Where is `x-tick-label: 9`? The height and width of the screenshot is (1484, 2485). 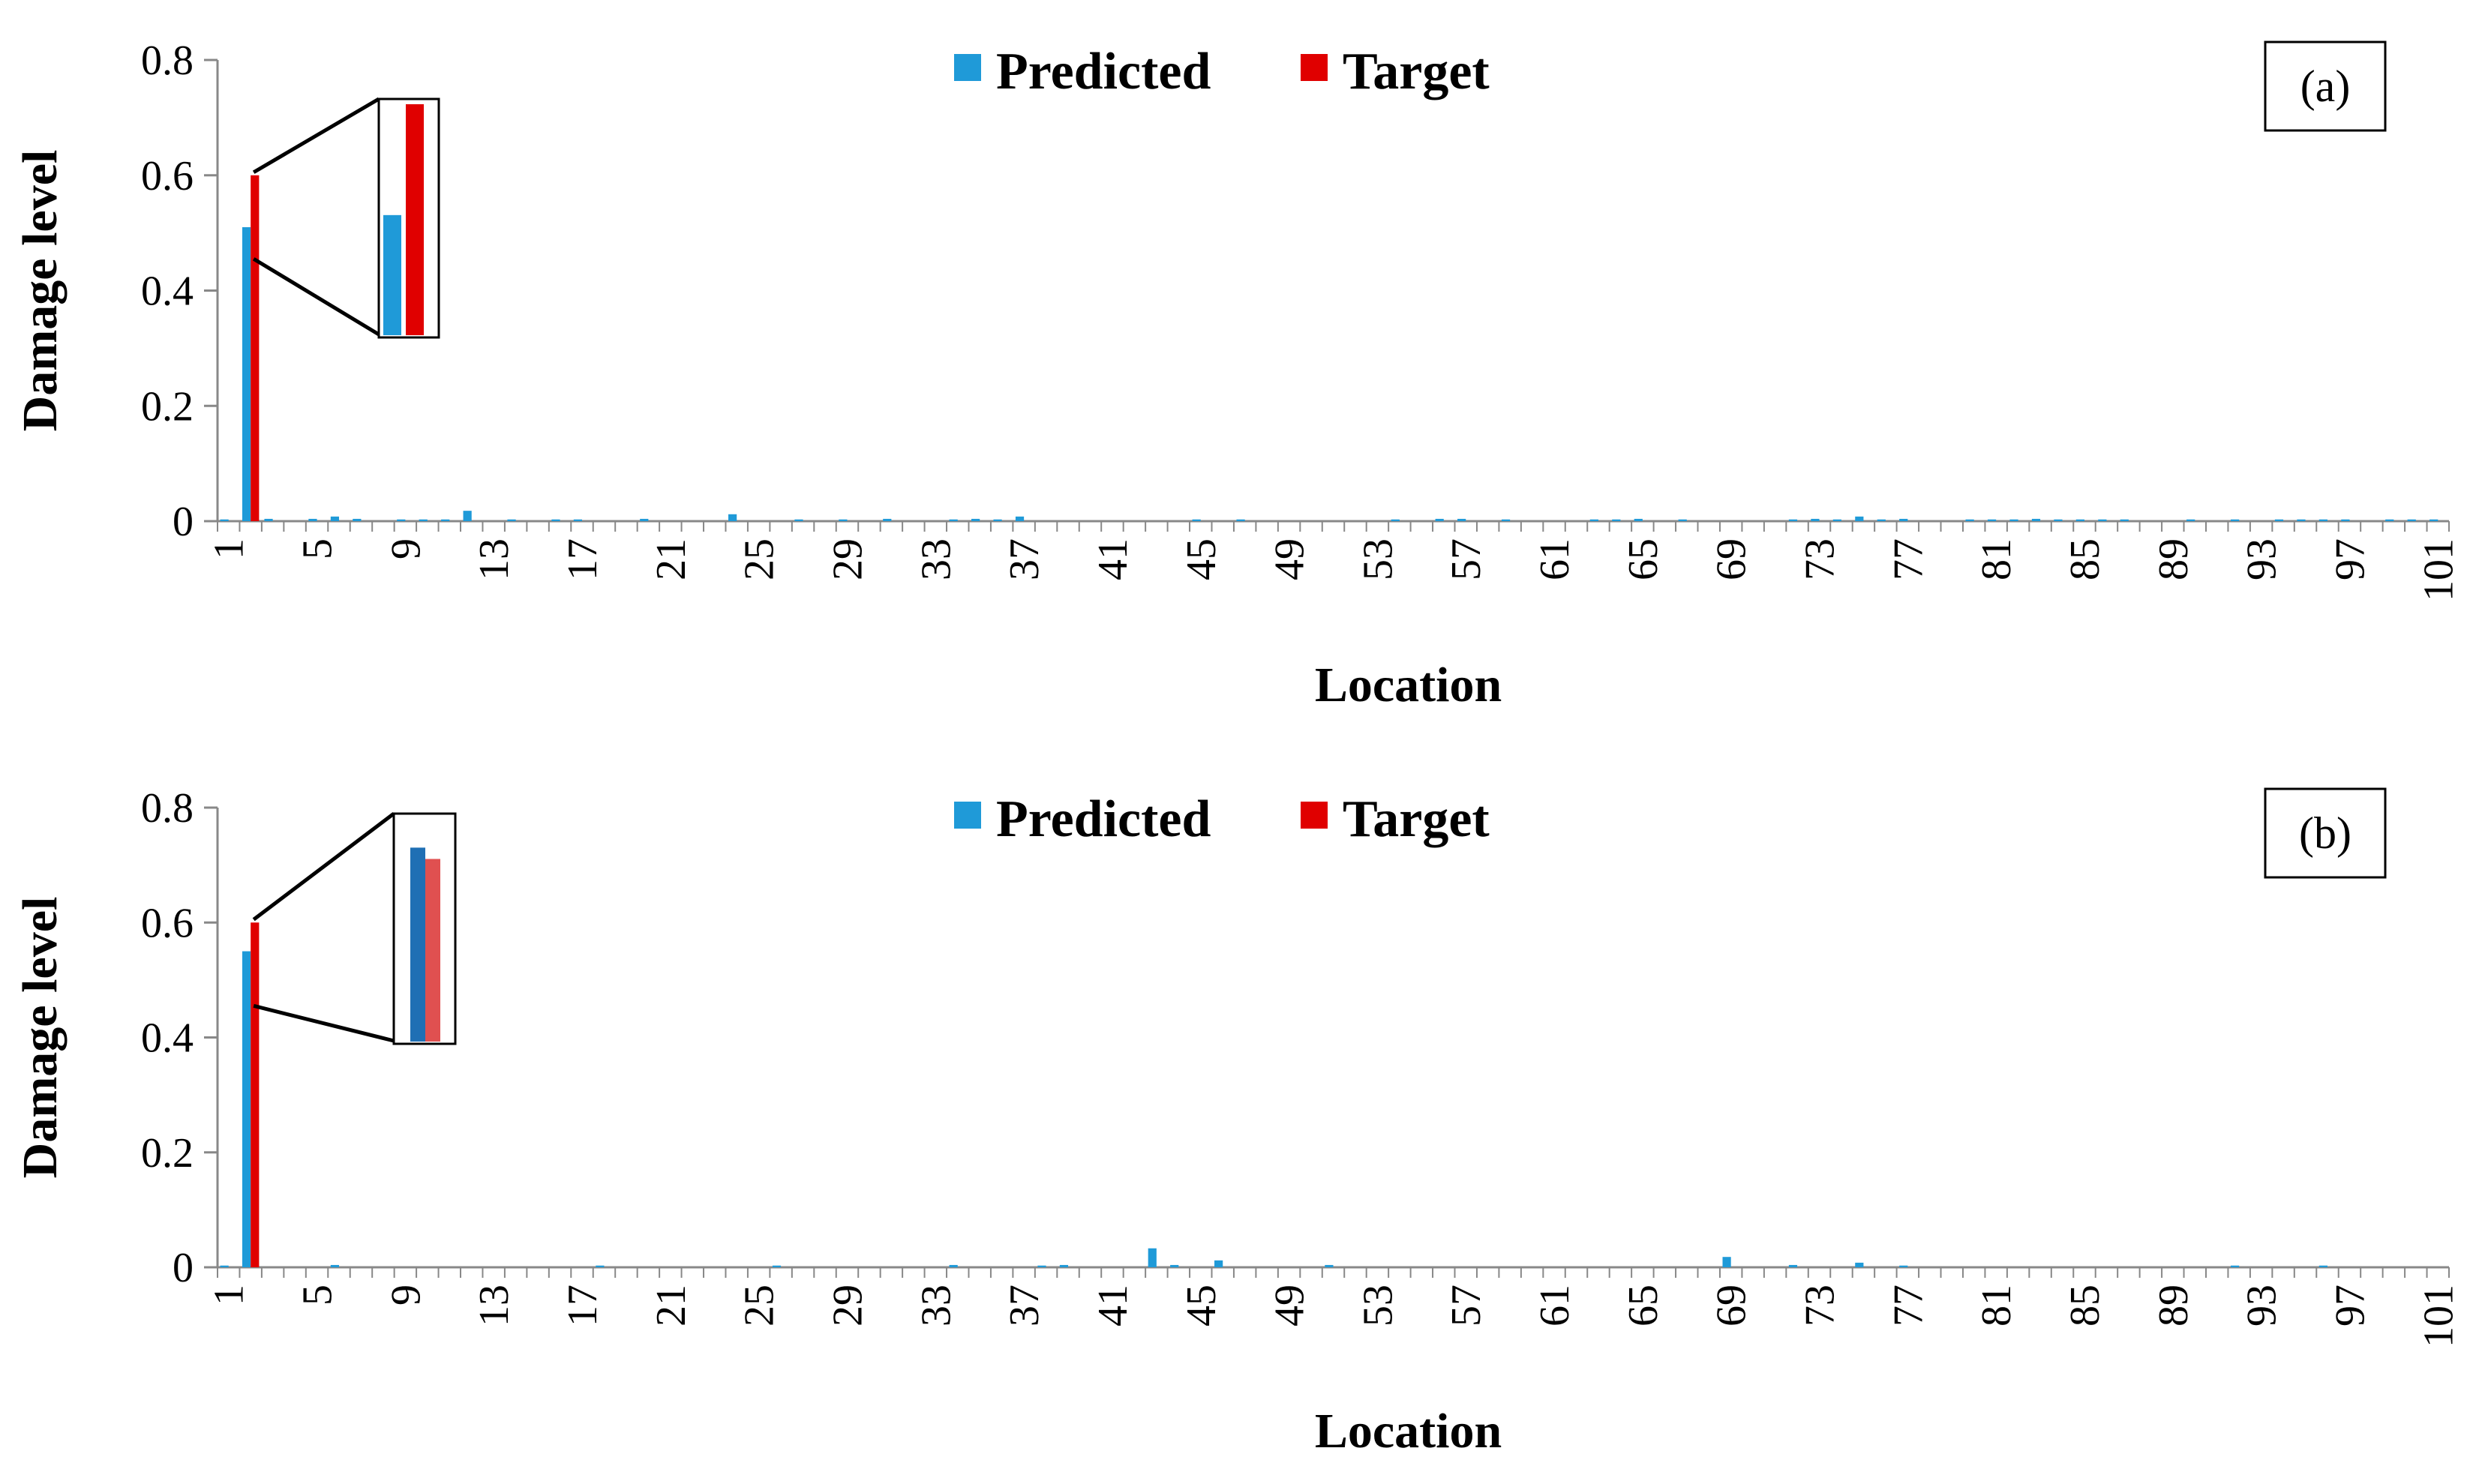
x-tick-label: 9 is located at coordinates (406, 1295).